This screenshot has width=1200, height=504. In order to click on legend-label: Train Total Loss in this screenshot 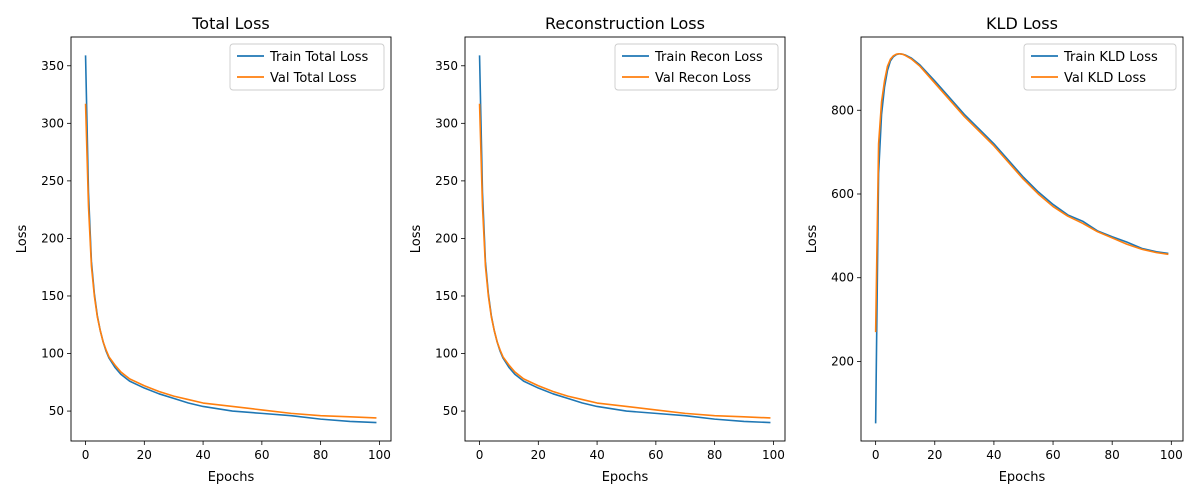, I will do `click(319, 57)`.